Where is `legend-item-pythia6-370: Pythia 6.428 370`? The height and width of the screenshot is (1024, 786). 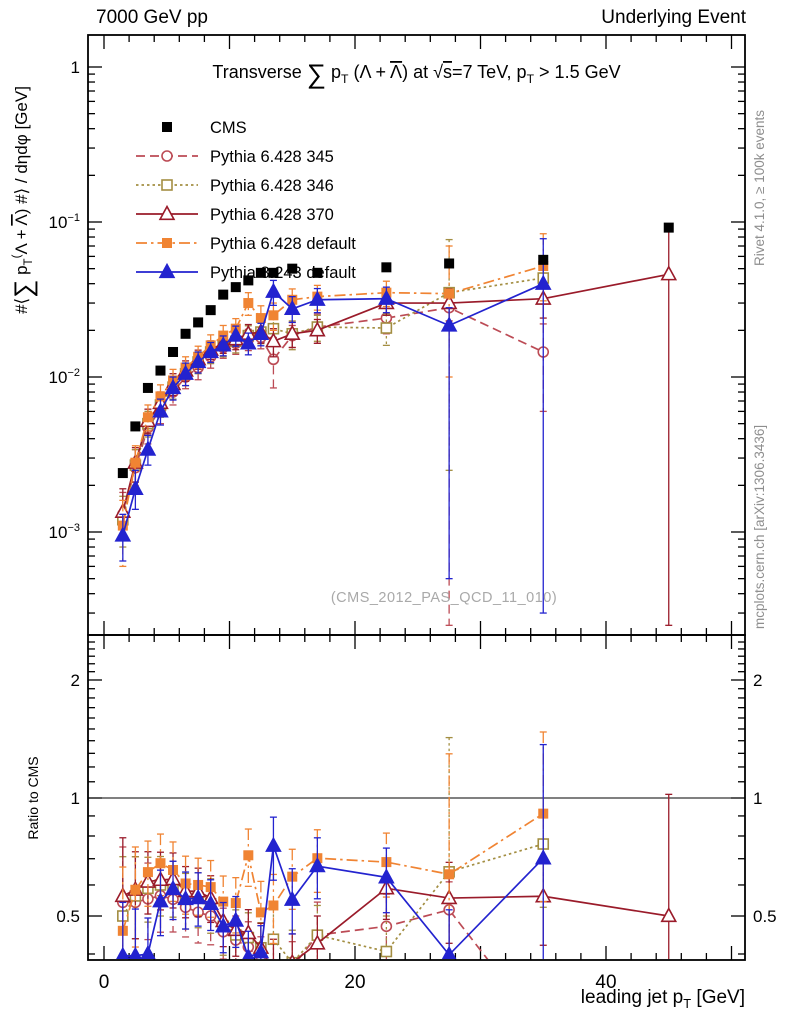 legend-item-pythia6-370: Pythia 6.428 370 is located at coordinates (235, 214).